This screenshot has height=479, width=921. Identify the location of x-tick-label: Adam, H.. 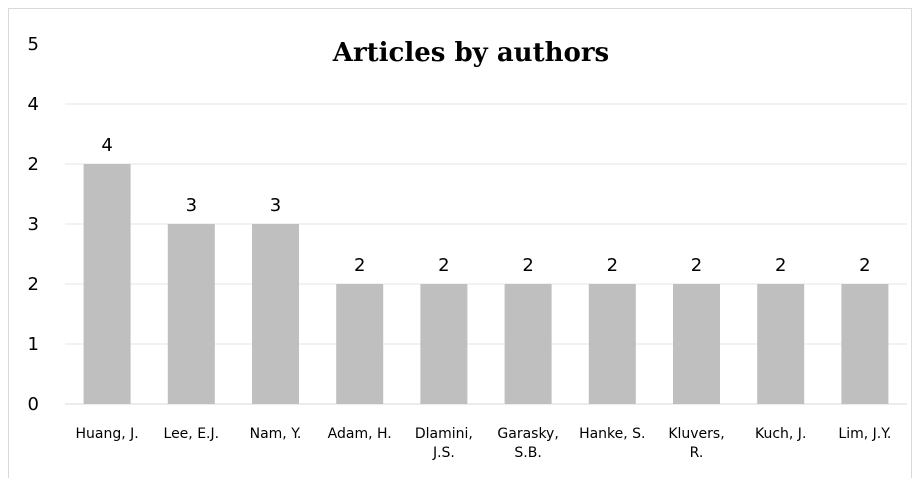
(360, 434).